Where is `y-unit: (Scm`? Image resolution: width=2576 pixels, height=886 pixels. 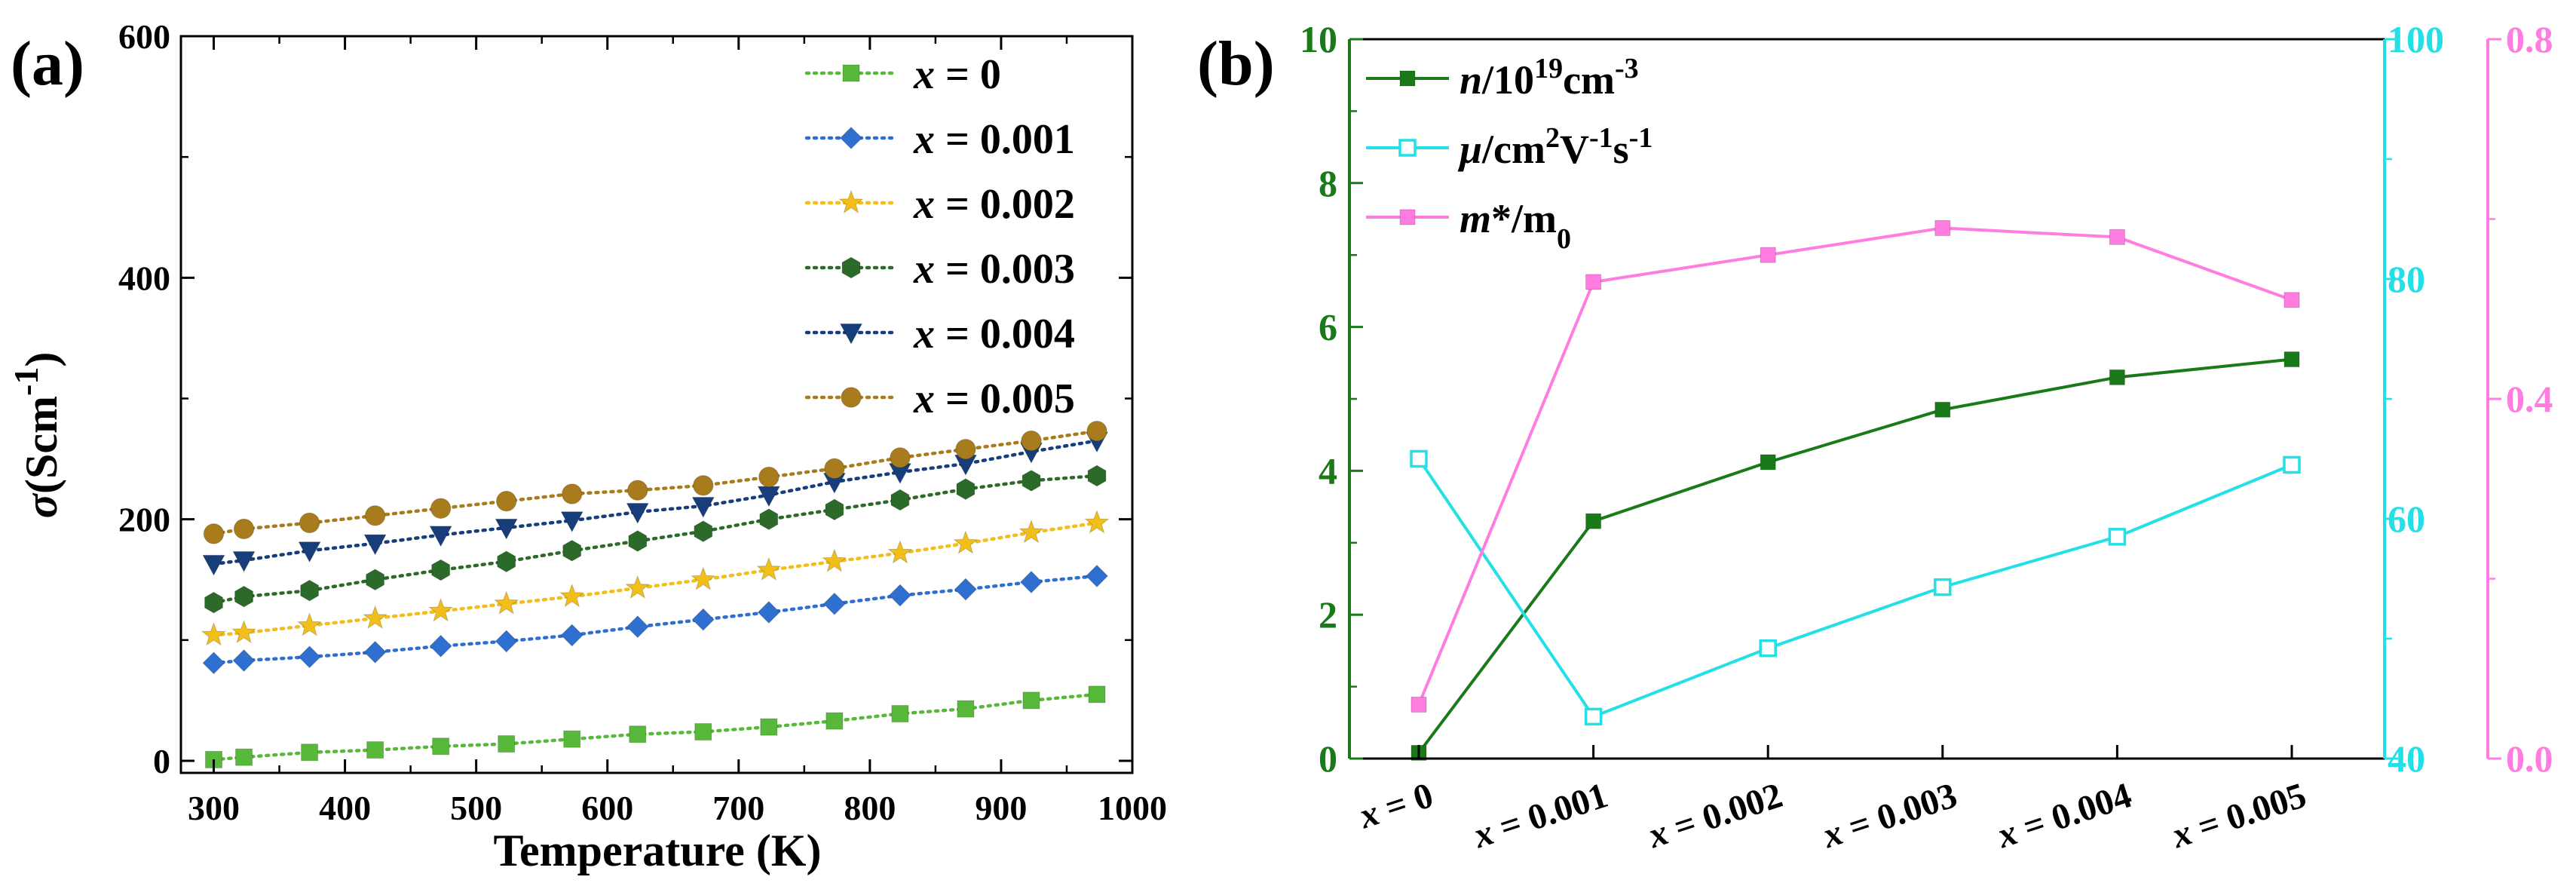
y-unit: (Scm is located at coordinates (41, 445).